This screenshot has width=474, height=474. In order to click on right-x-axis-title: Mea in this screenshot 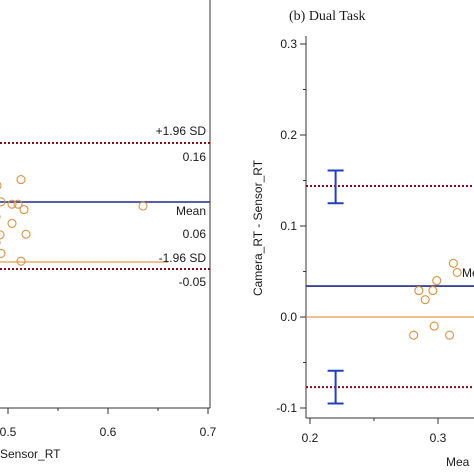, I will do `click(458, 462)`.